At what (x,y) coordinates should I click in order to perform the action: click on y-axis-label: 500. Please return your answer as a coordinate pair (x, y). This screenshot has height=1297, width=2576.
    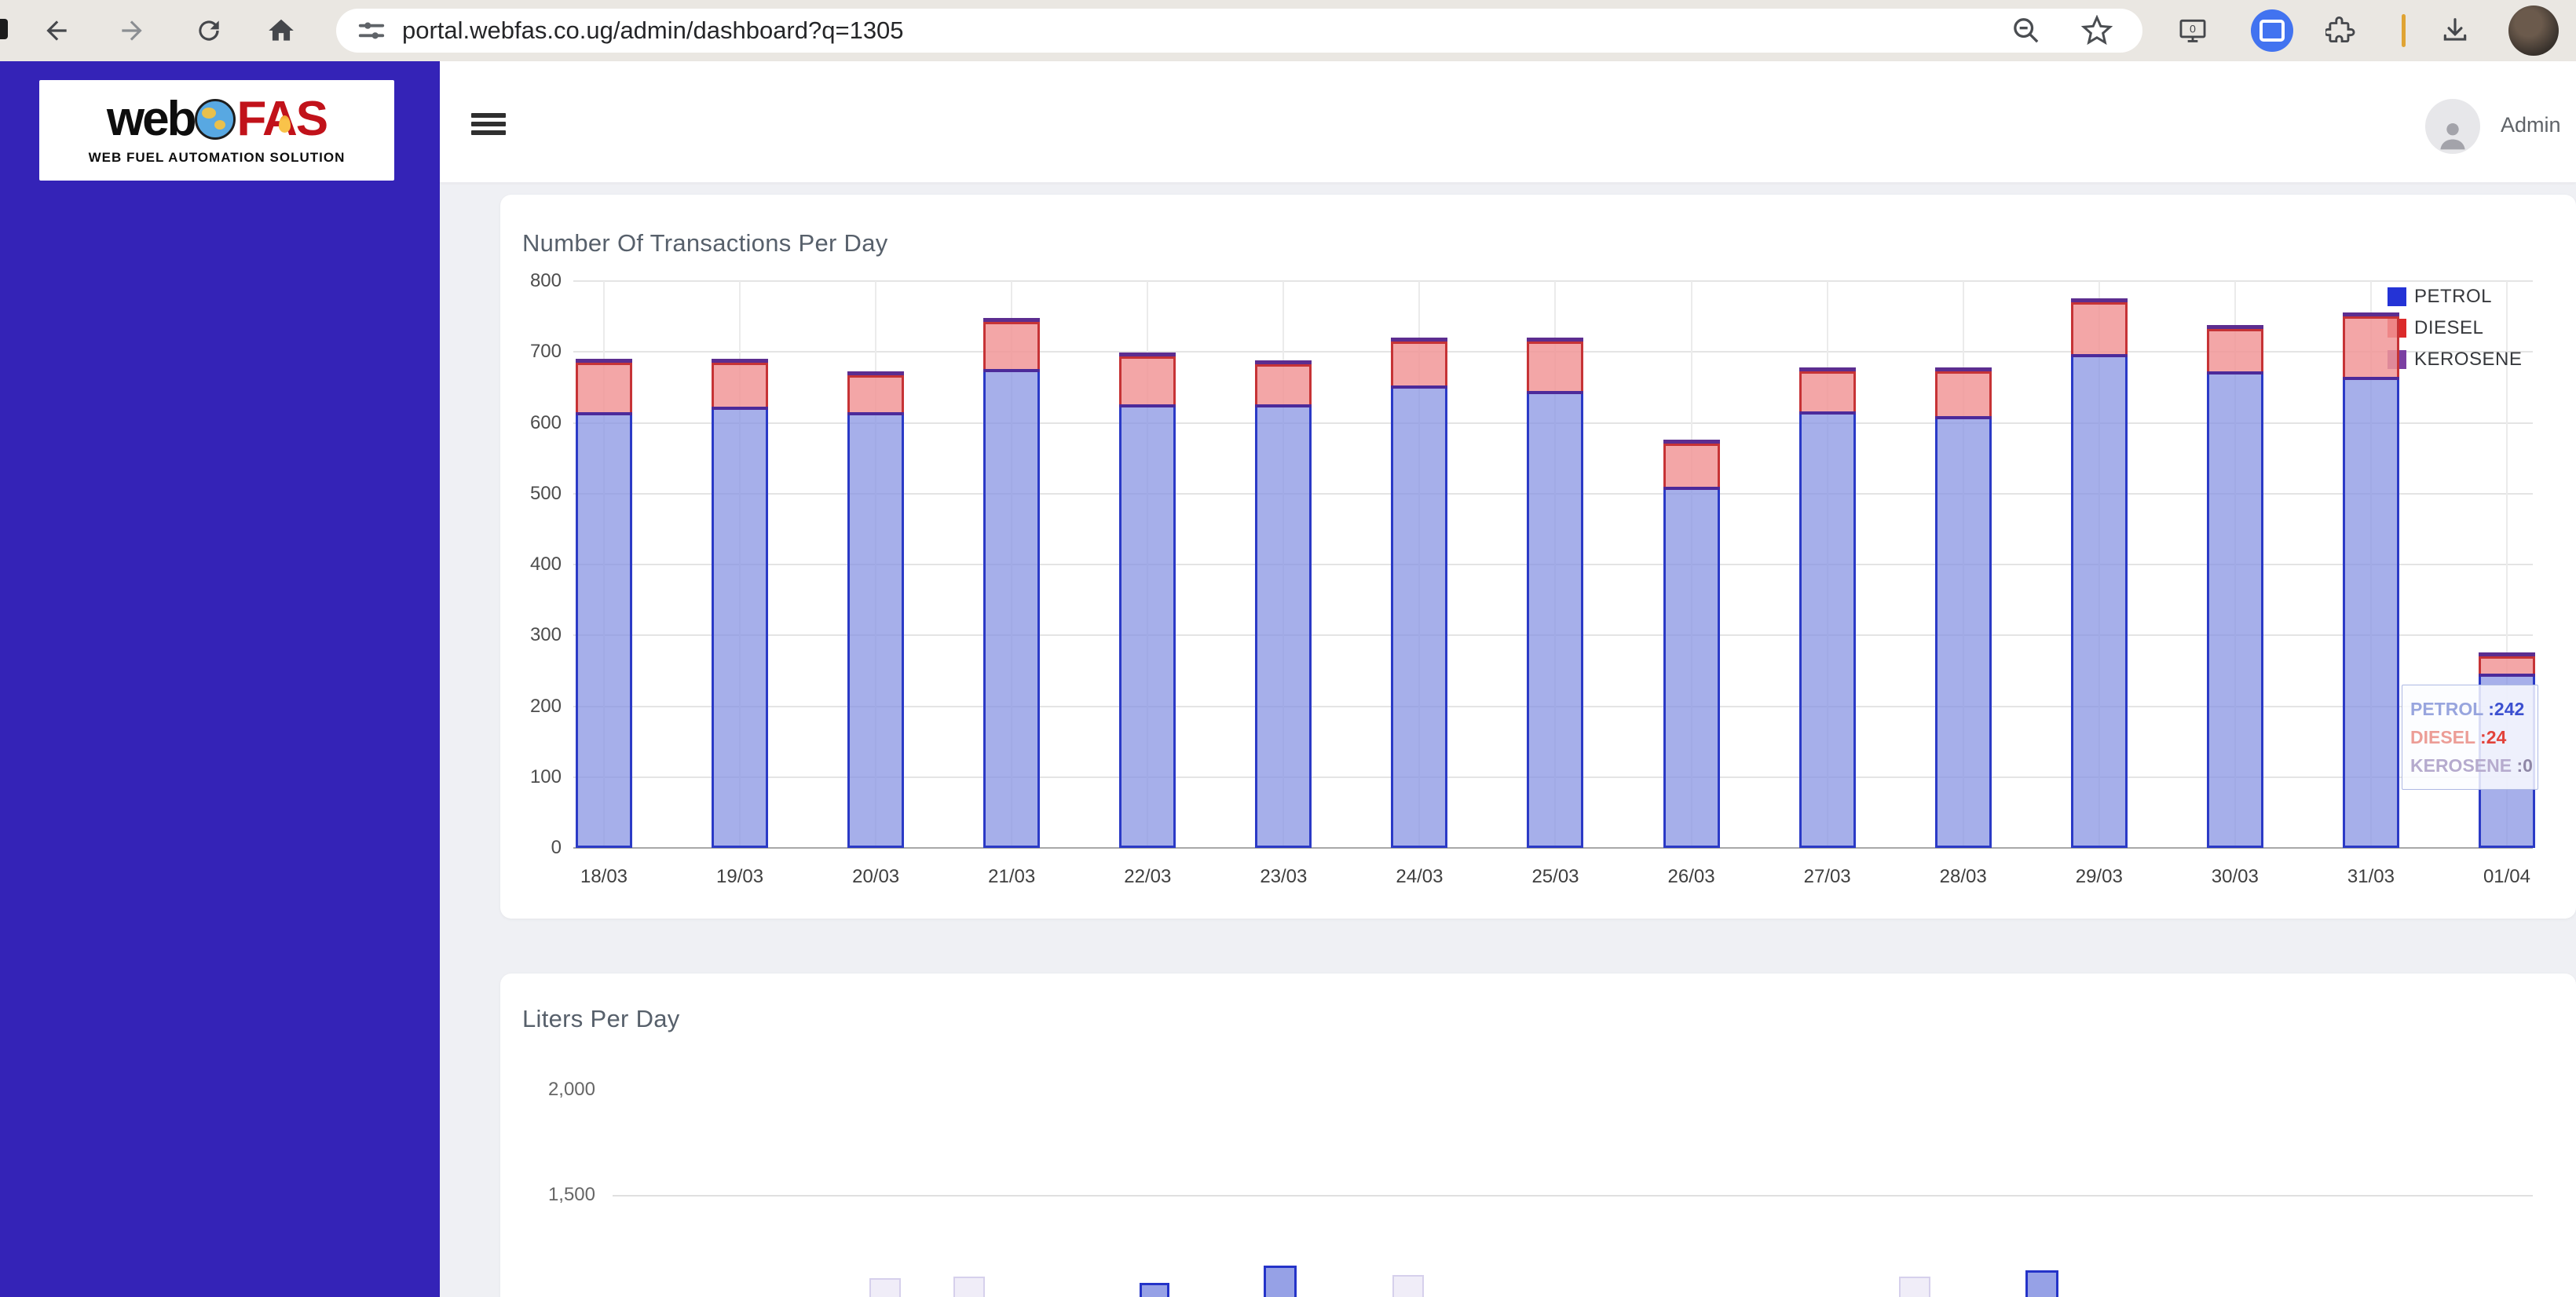
    Looking at the image, I should click on (545, 493).